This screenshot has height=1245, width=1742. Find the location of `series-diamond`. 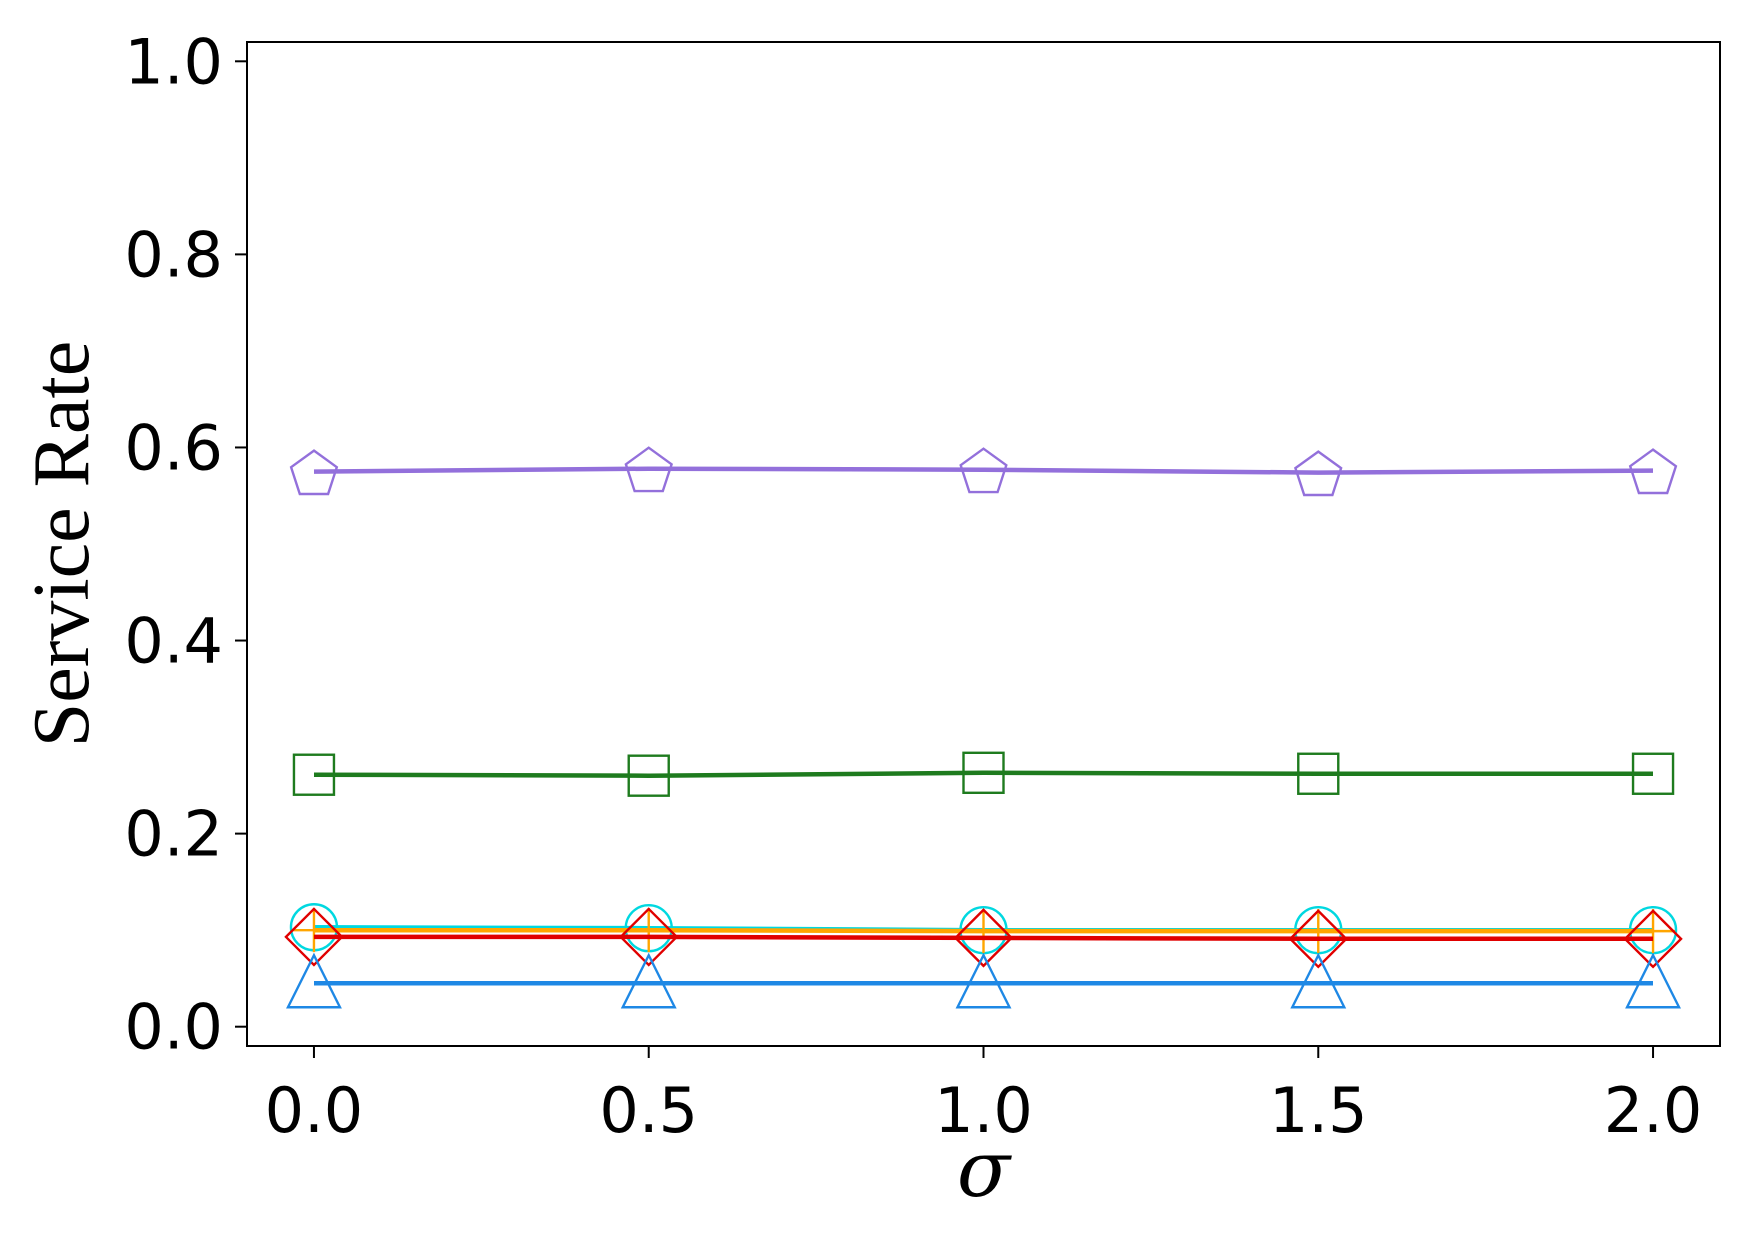

series-diamond is located at coordinates (983, 938).